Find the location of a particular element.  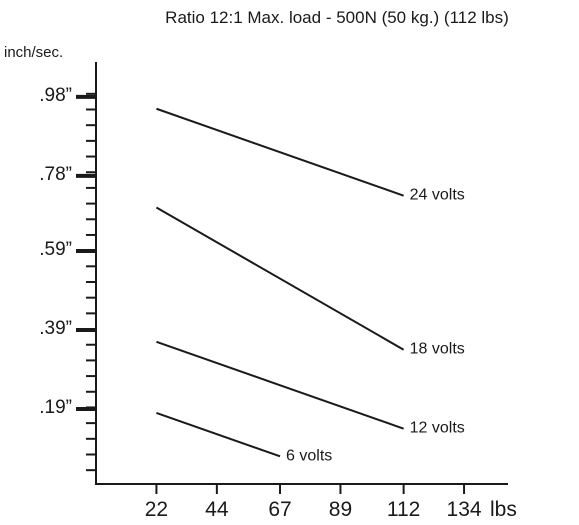

y-tick-label: .19” is located at coordinates (55, 407).